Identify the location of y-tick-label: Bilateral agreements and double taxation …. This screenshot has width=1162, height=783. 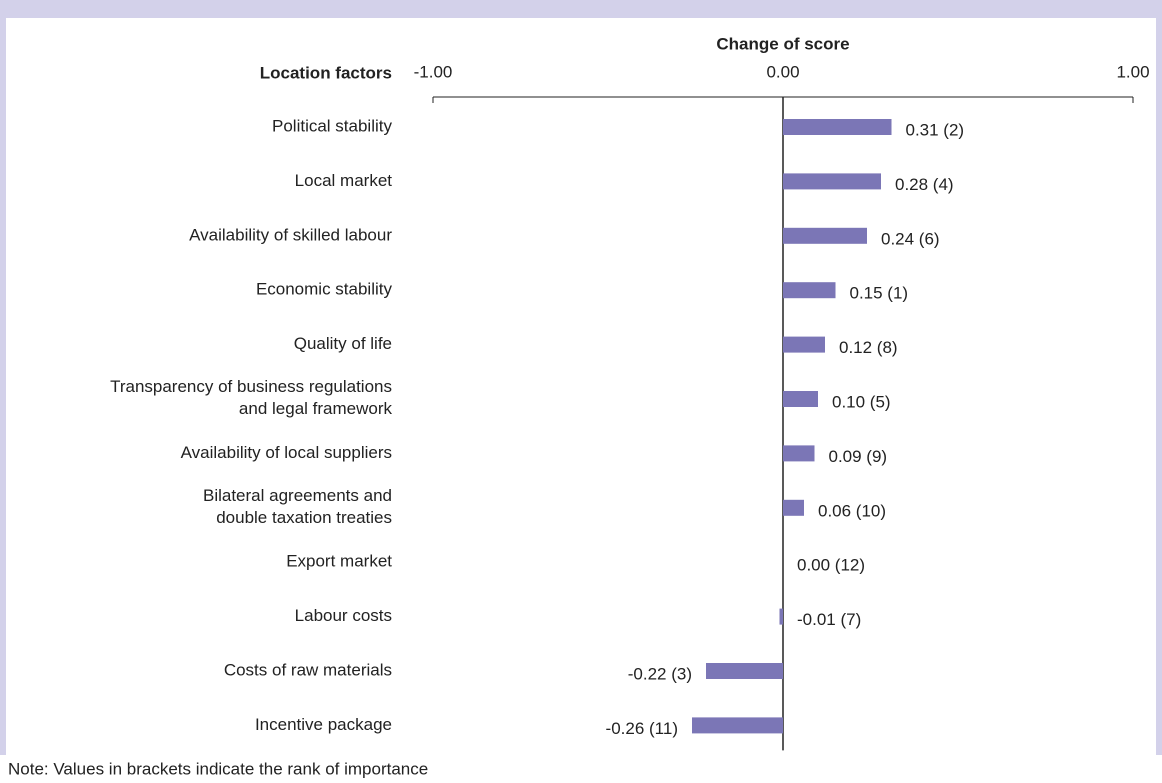
(297, 506).